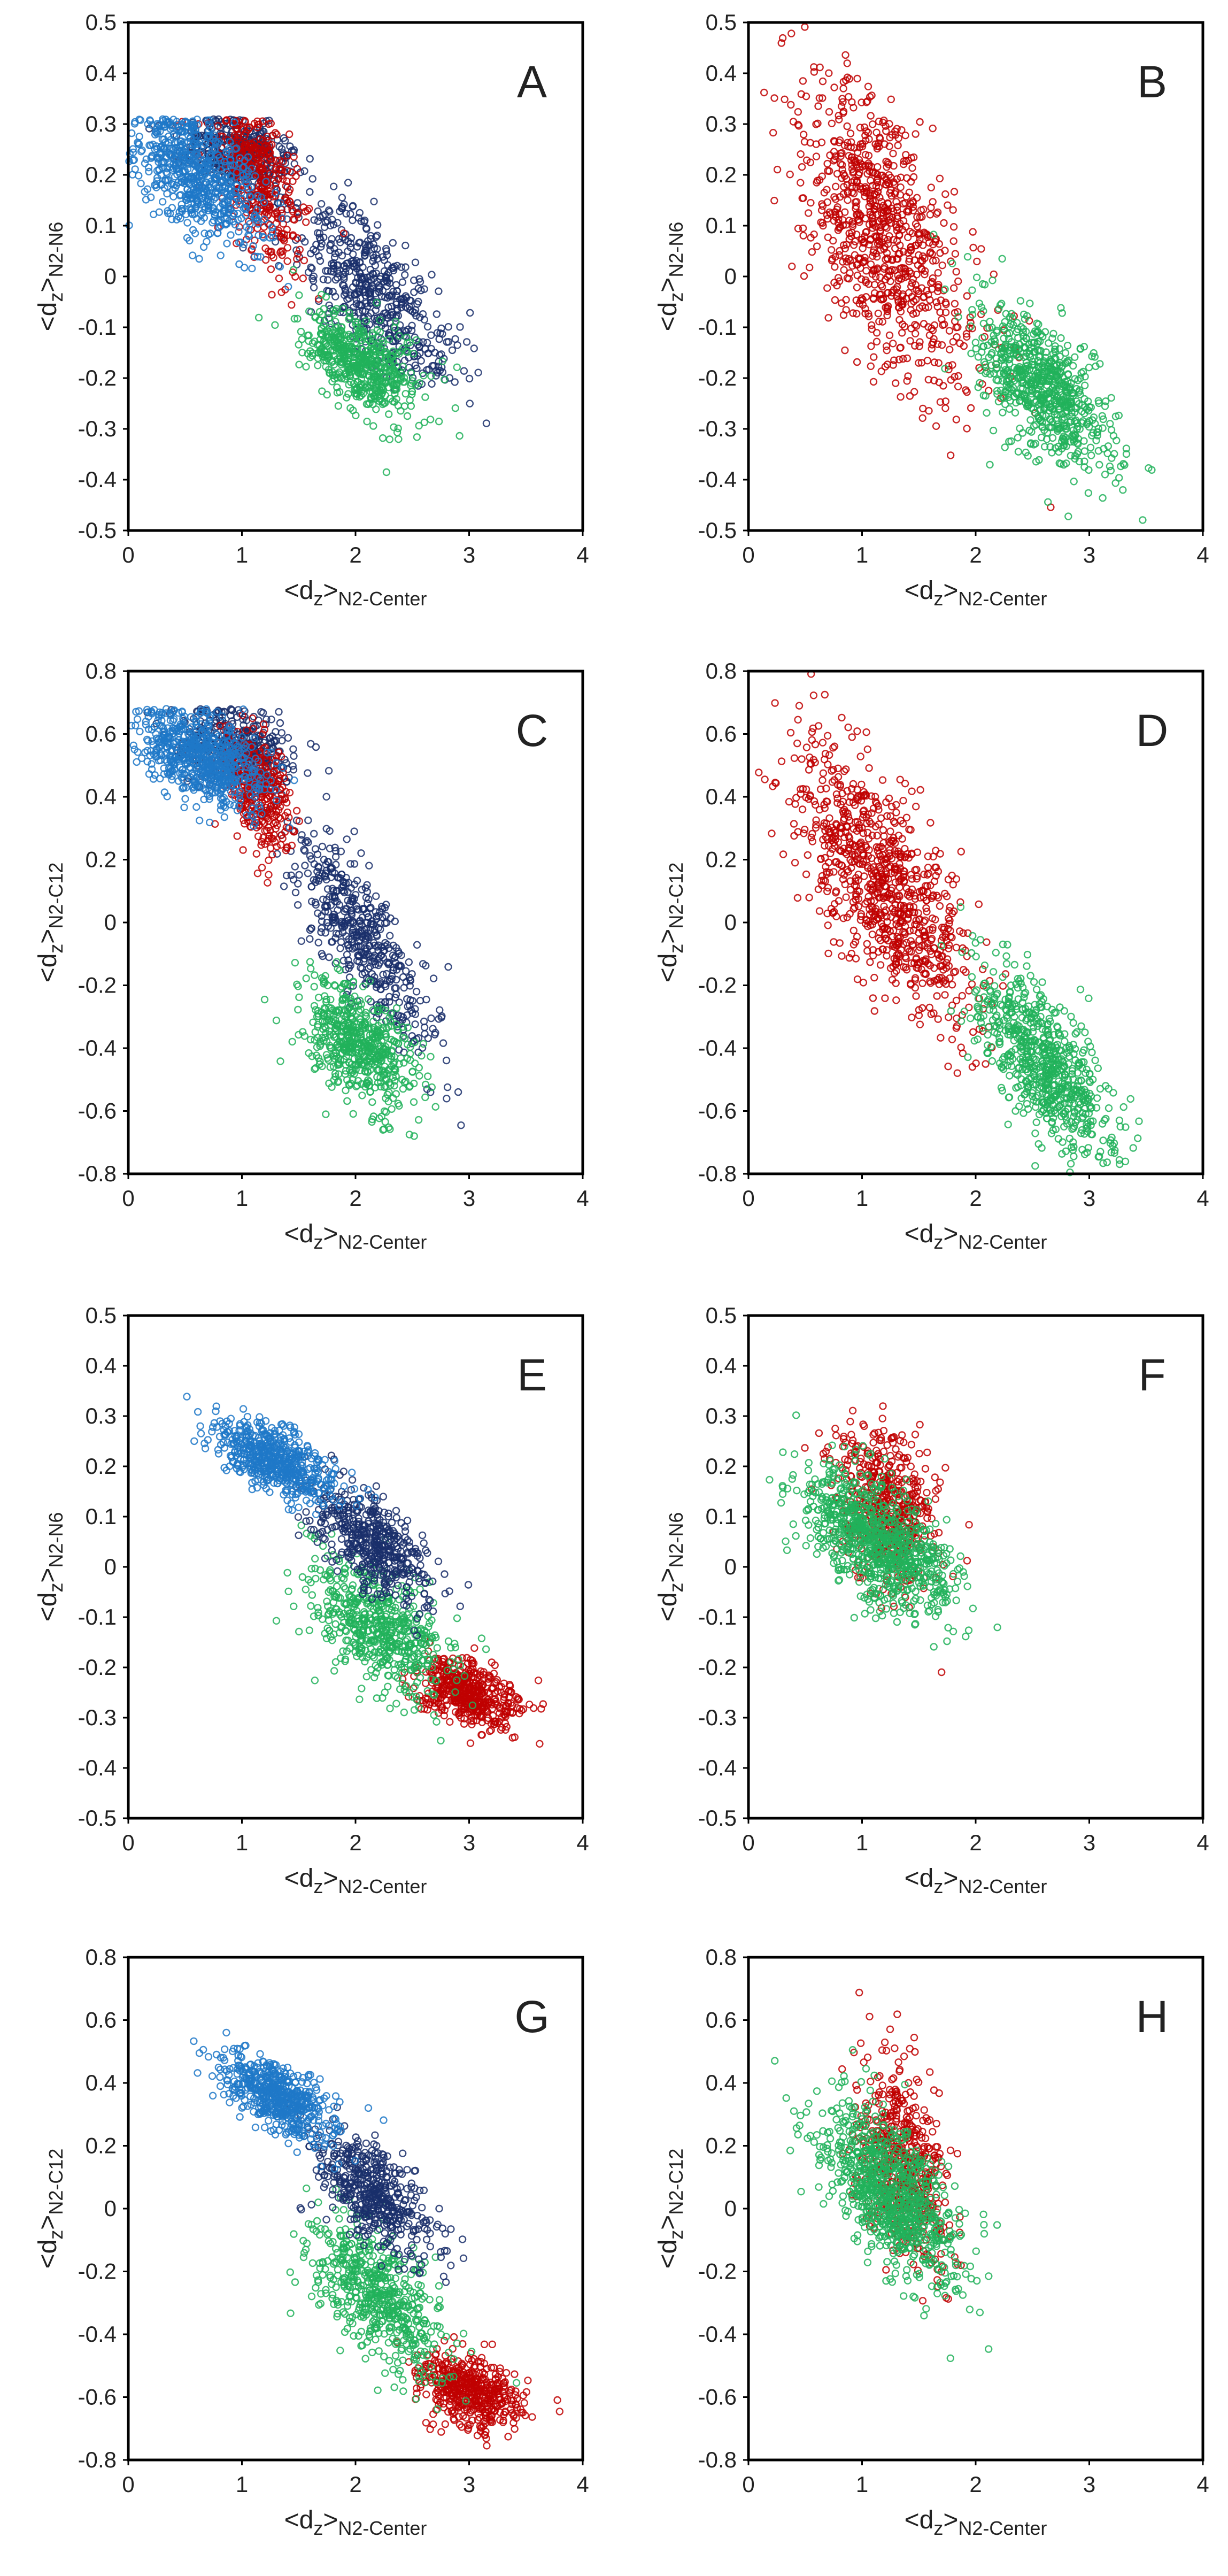  Describe the element at coordinates (97, 377) in the screenshot. I see `chart-0-y-tick-label: -0.2` at that location.